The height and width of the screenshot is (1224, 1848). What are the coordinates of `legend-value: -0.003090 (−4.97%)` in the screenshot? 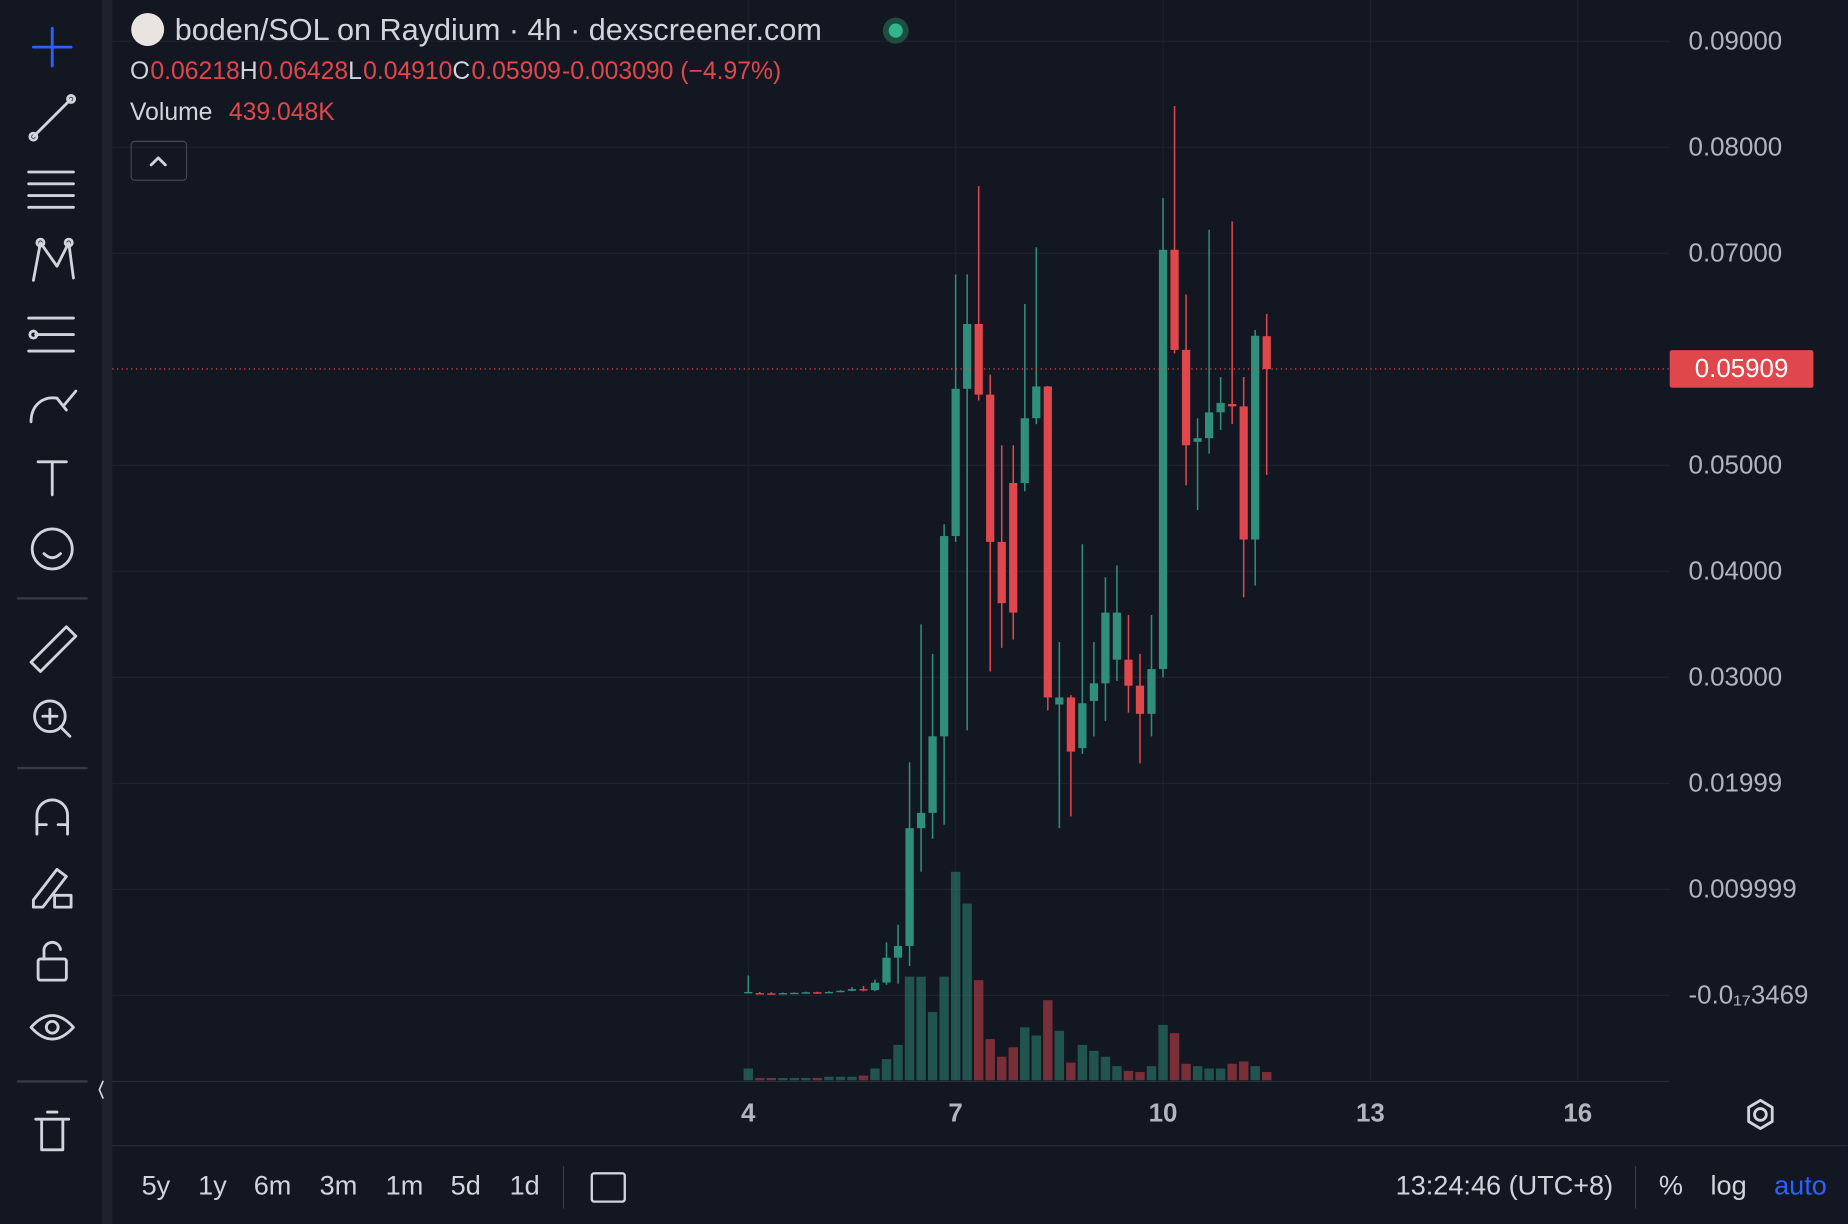 It's located at (671, 70).